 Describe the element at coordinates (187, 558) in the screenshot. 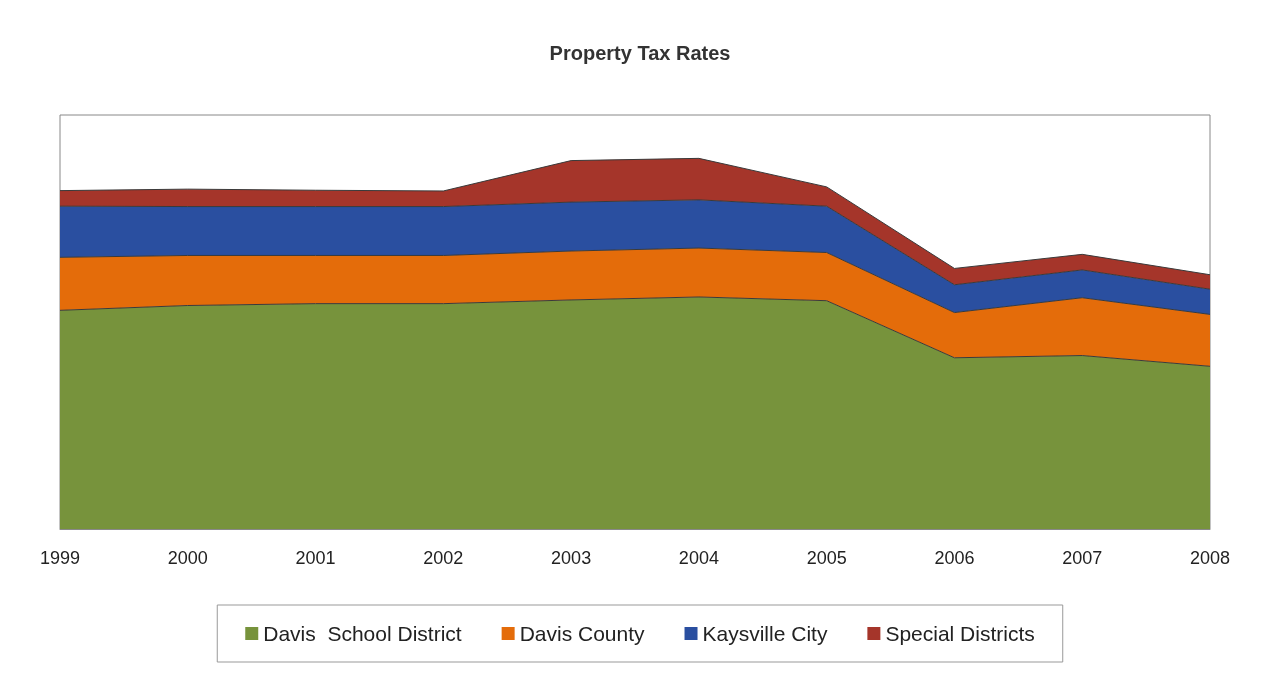

I see `x-tick-label: 2000` at that location.